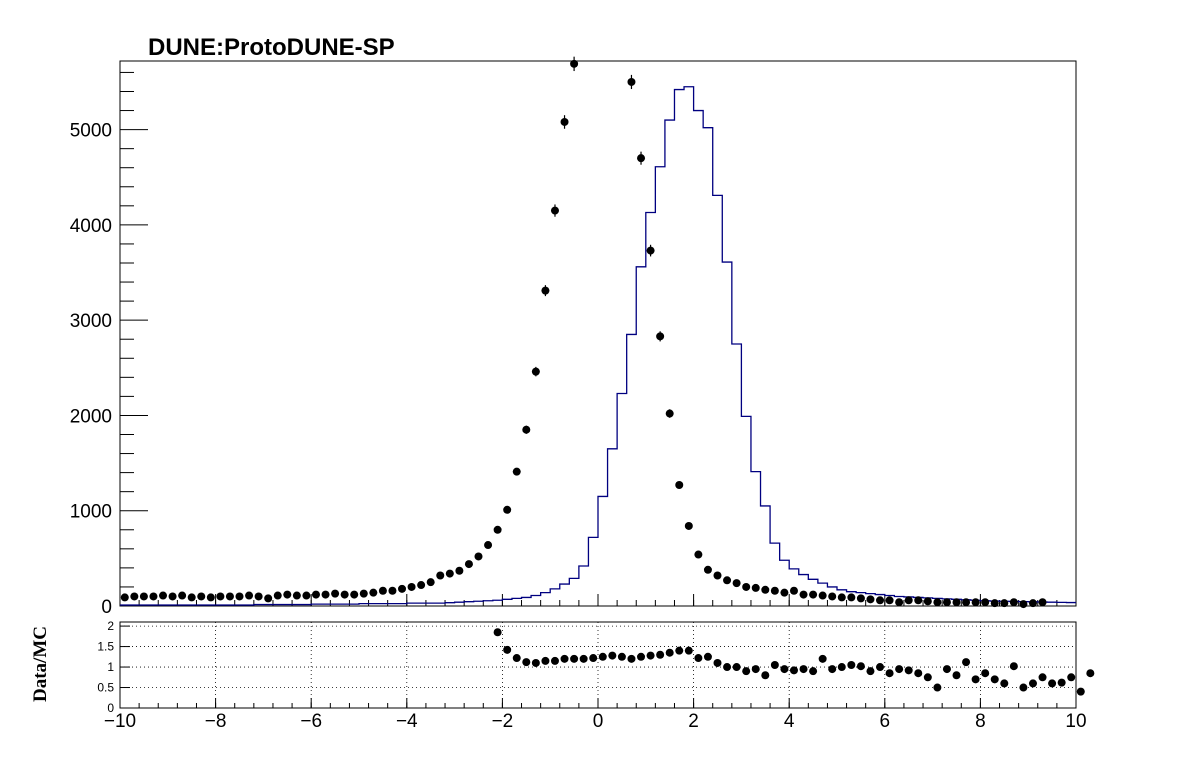 The image size is (1196, 772). Describe the element at coordinates (105, 688) in the screenshot. I see `ratio-y-tick-label: 0.5` at that location.